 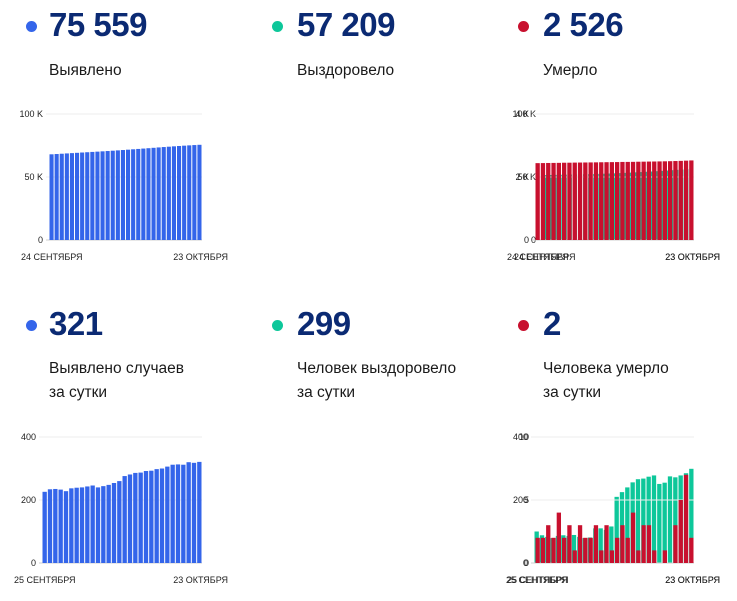 I want to click on y-tick-label: 400, so click(x=520, y=437).